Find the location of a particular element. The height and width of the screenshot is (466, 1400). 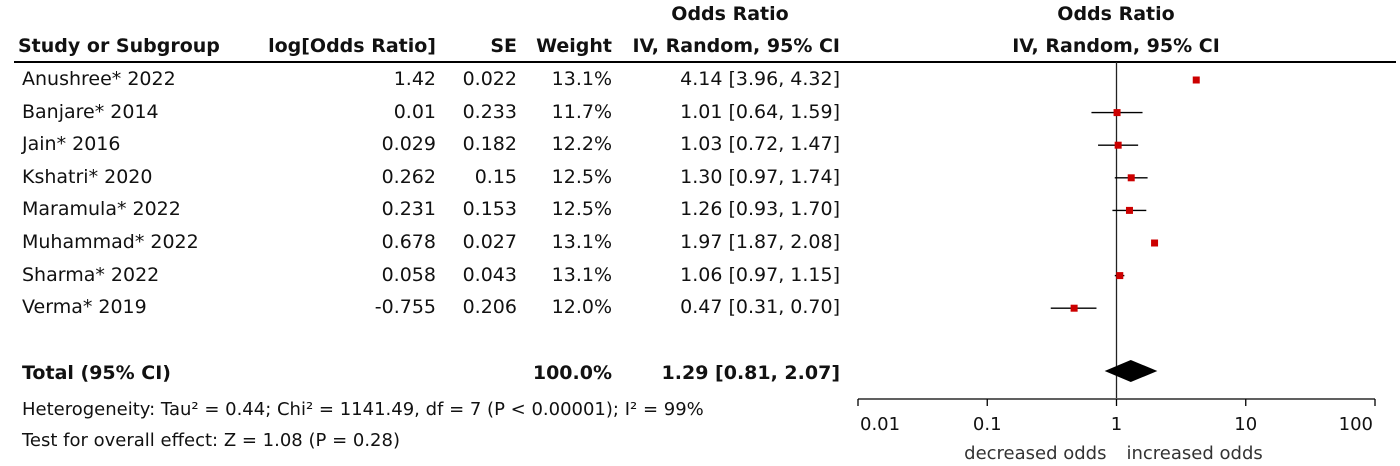

col-header-se: SE is located at coordinates (503, 46).